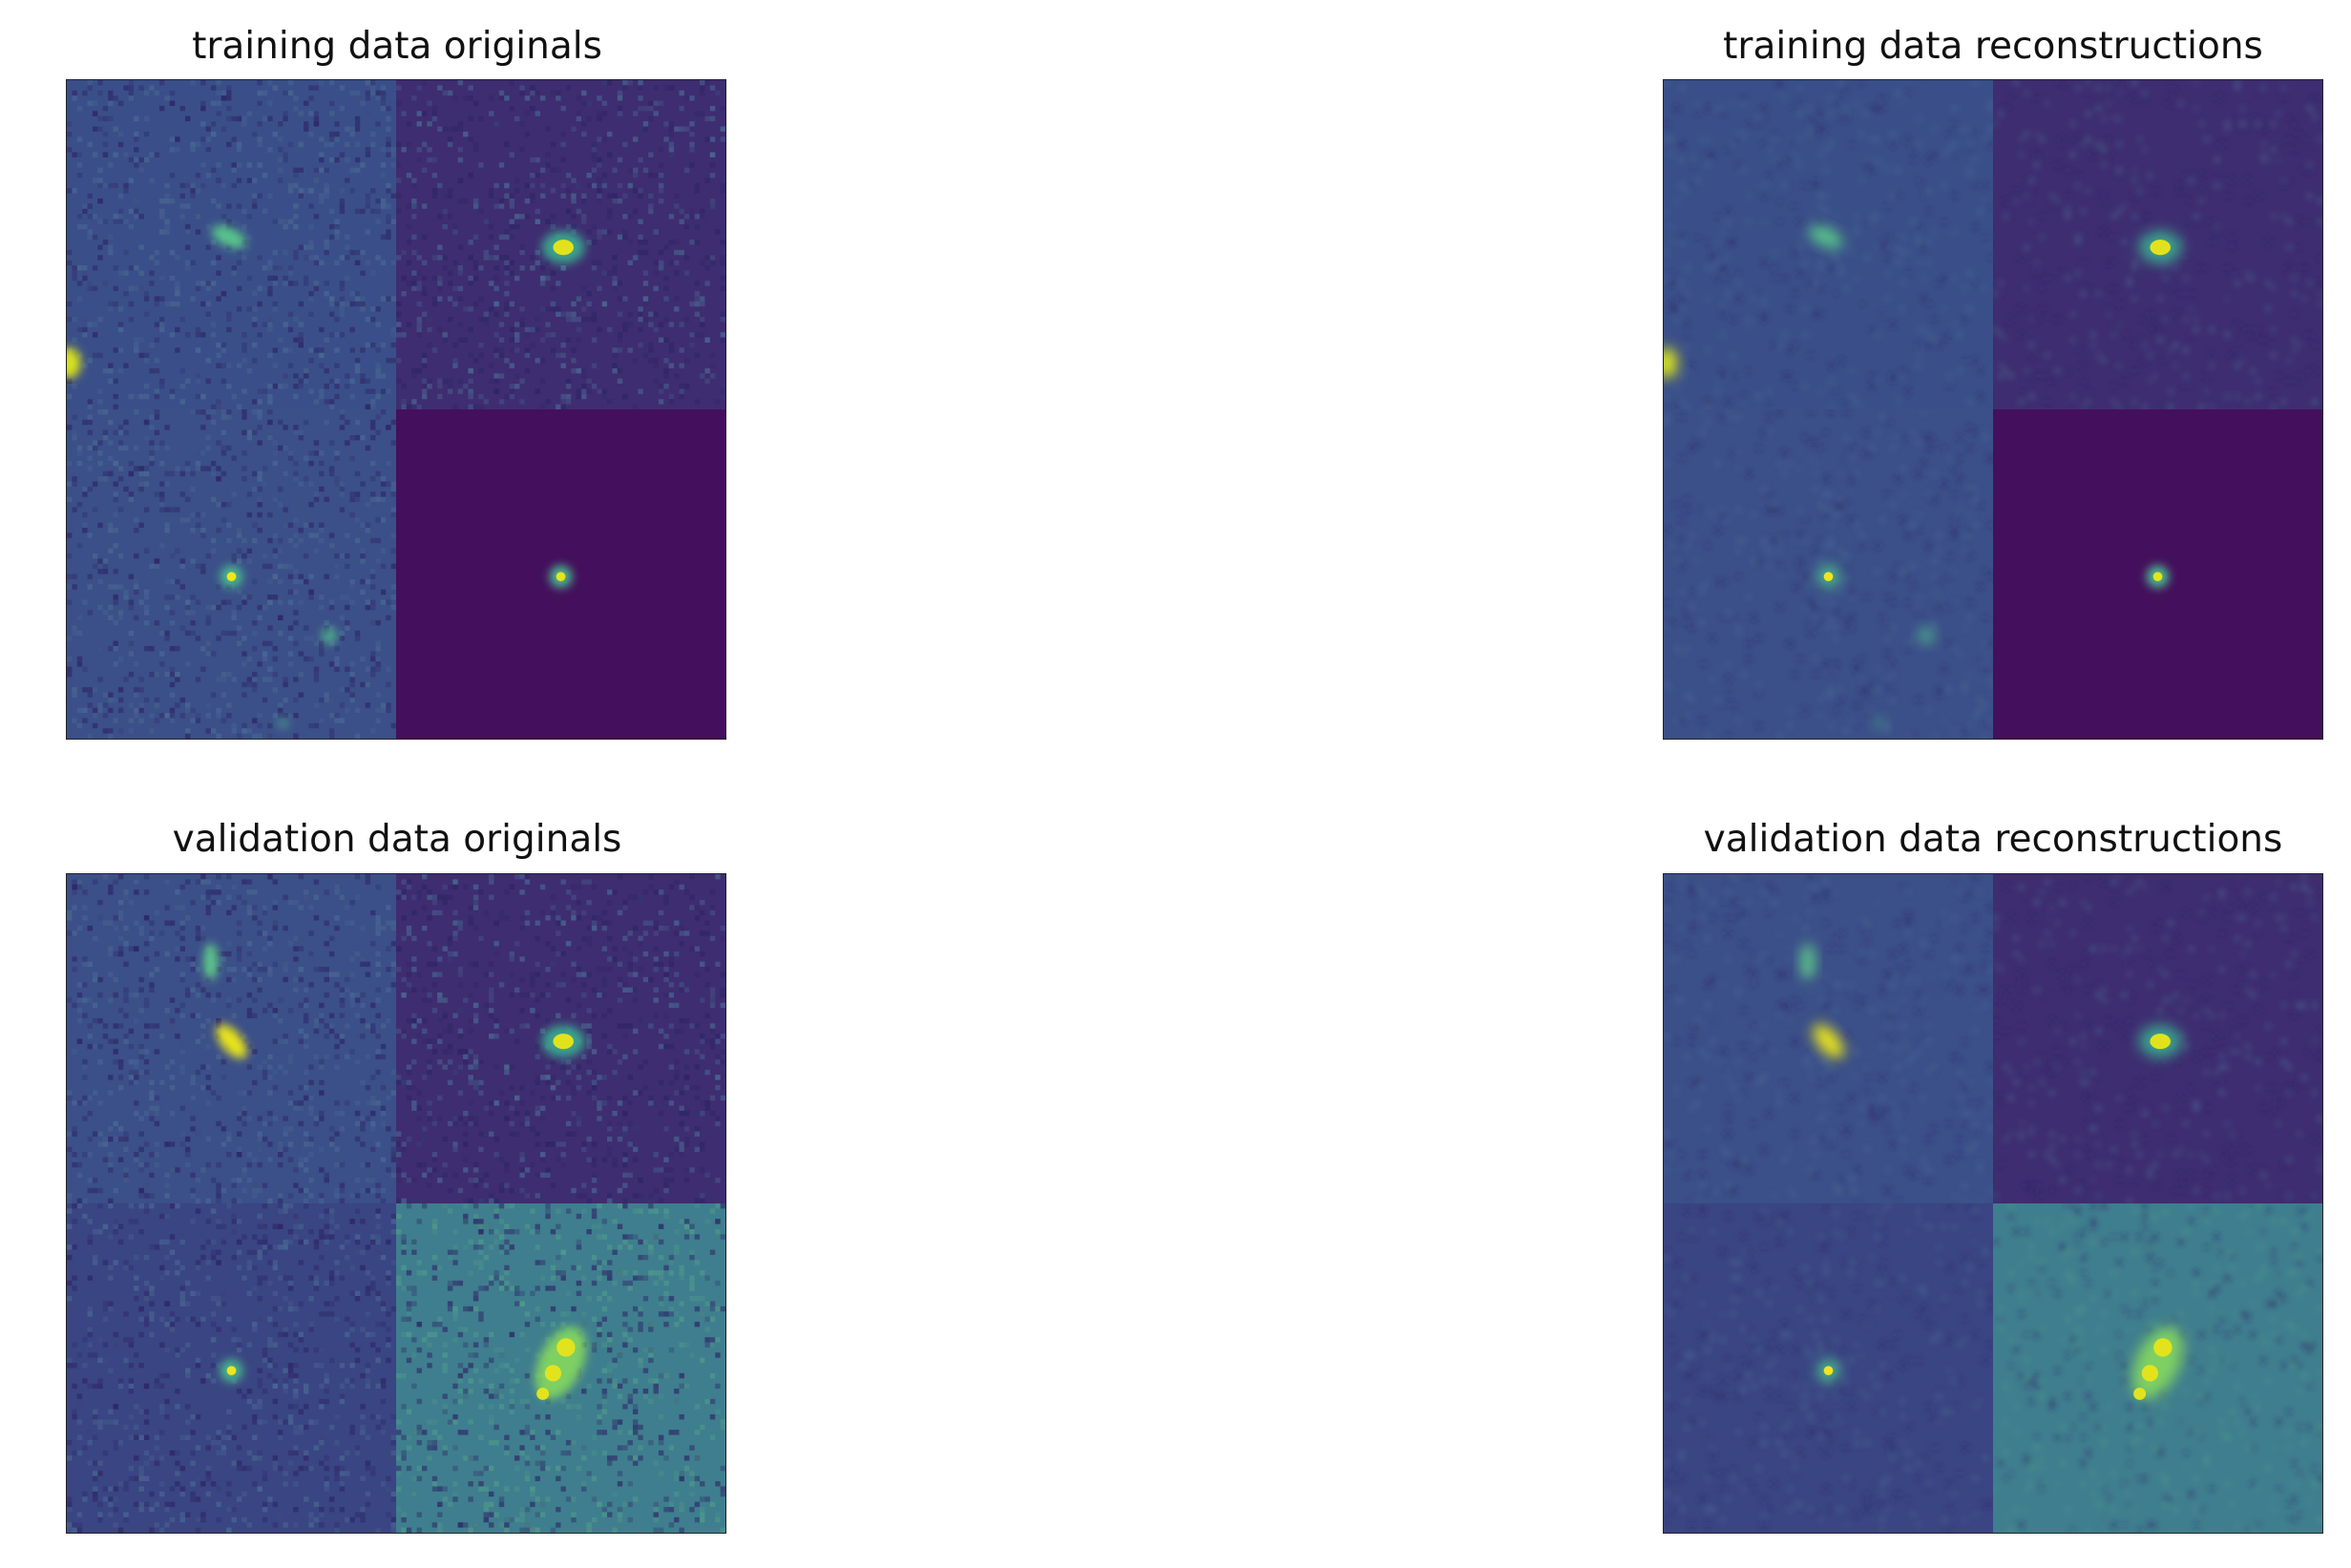 This screenshot has width=2351, height=1568. Describe the element at coordinates (1993, 47) in the screenshot. I see `panel-title: training data reconstructions` at that location.